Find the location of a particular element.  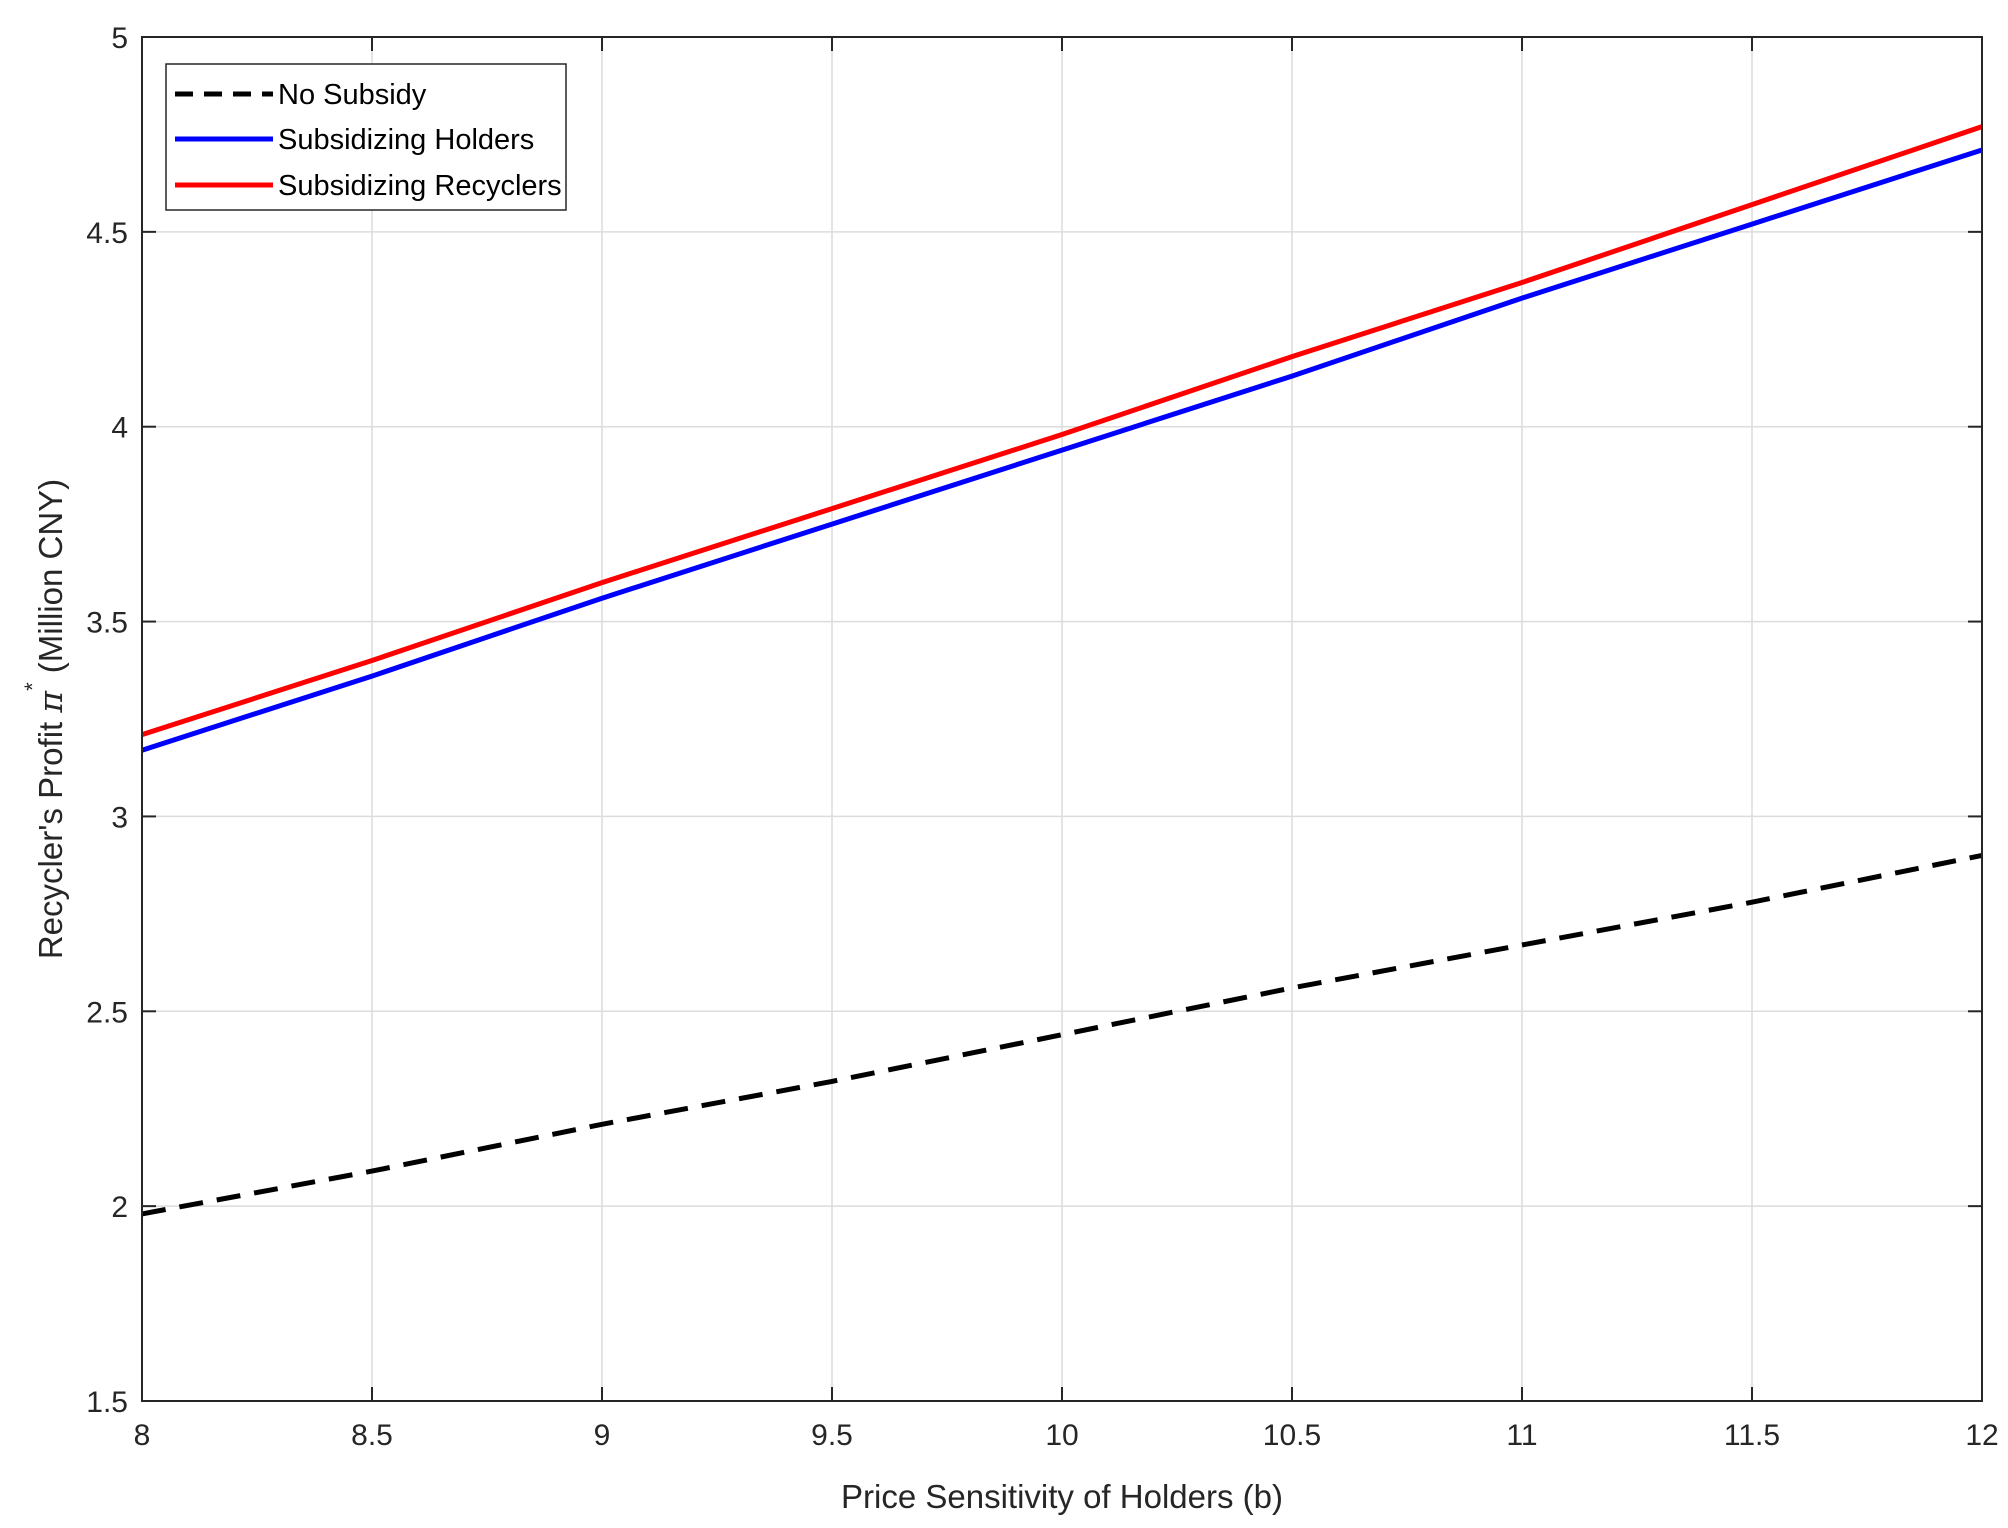

y-tick-label: 3.5 is located at coordinates (107, 623).